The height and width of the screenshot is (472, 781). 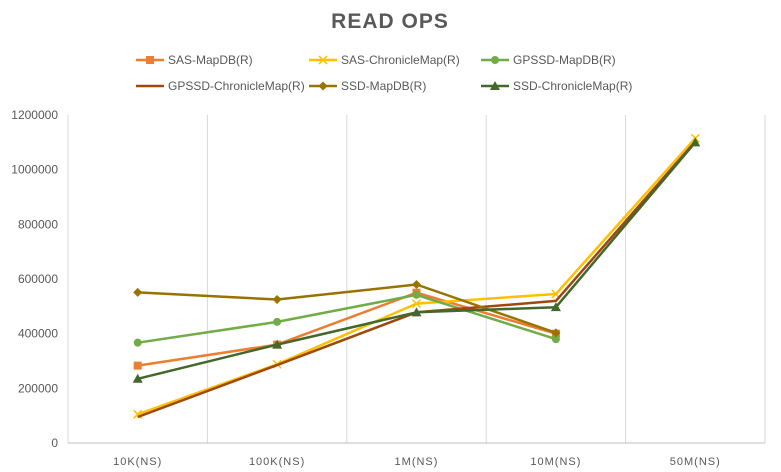 I want to click on legend-label-2: GPSSD-MapDB(R), so click(x=564, y=60).